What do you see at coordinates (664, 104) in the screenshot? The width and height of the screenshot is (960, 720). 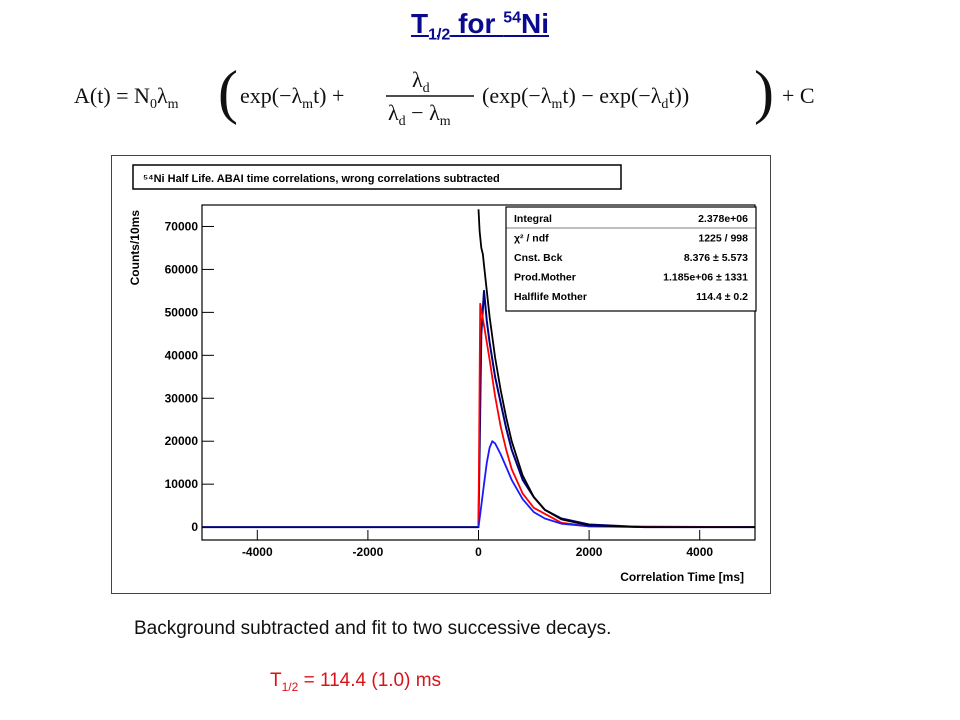 I see `formula-paren-b-sub: d` at bounding box center [664, 104].